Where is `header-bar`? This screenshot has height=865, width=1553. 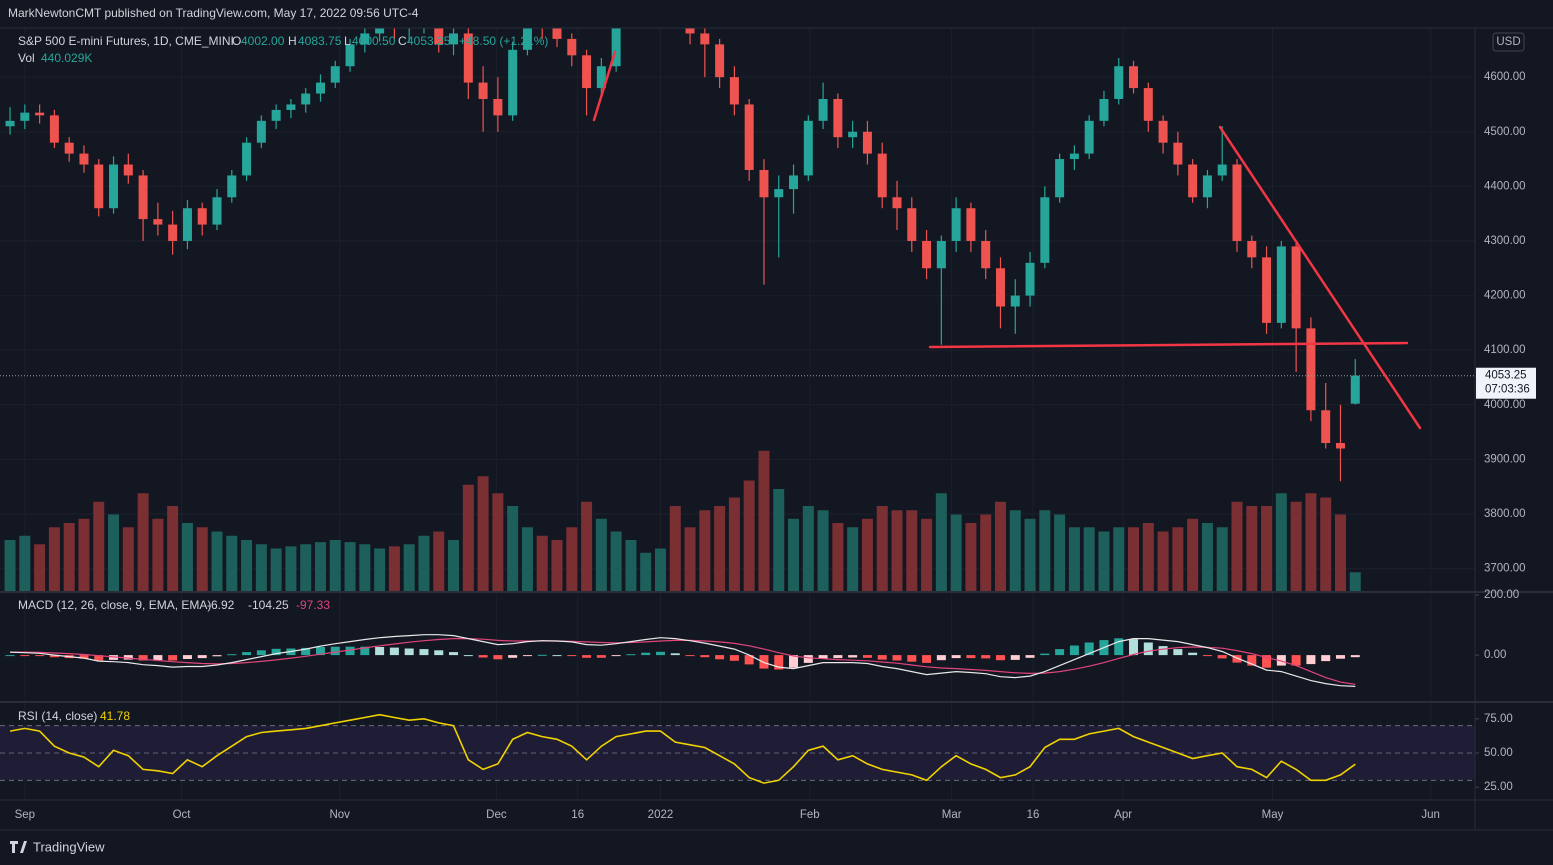 header-bar is located at coordinates (776, 14).